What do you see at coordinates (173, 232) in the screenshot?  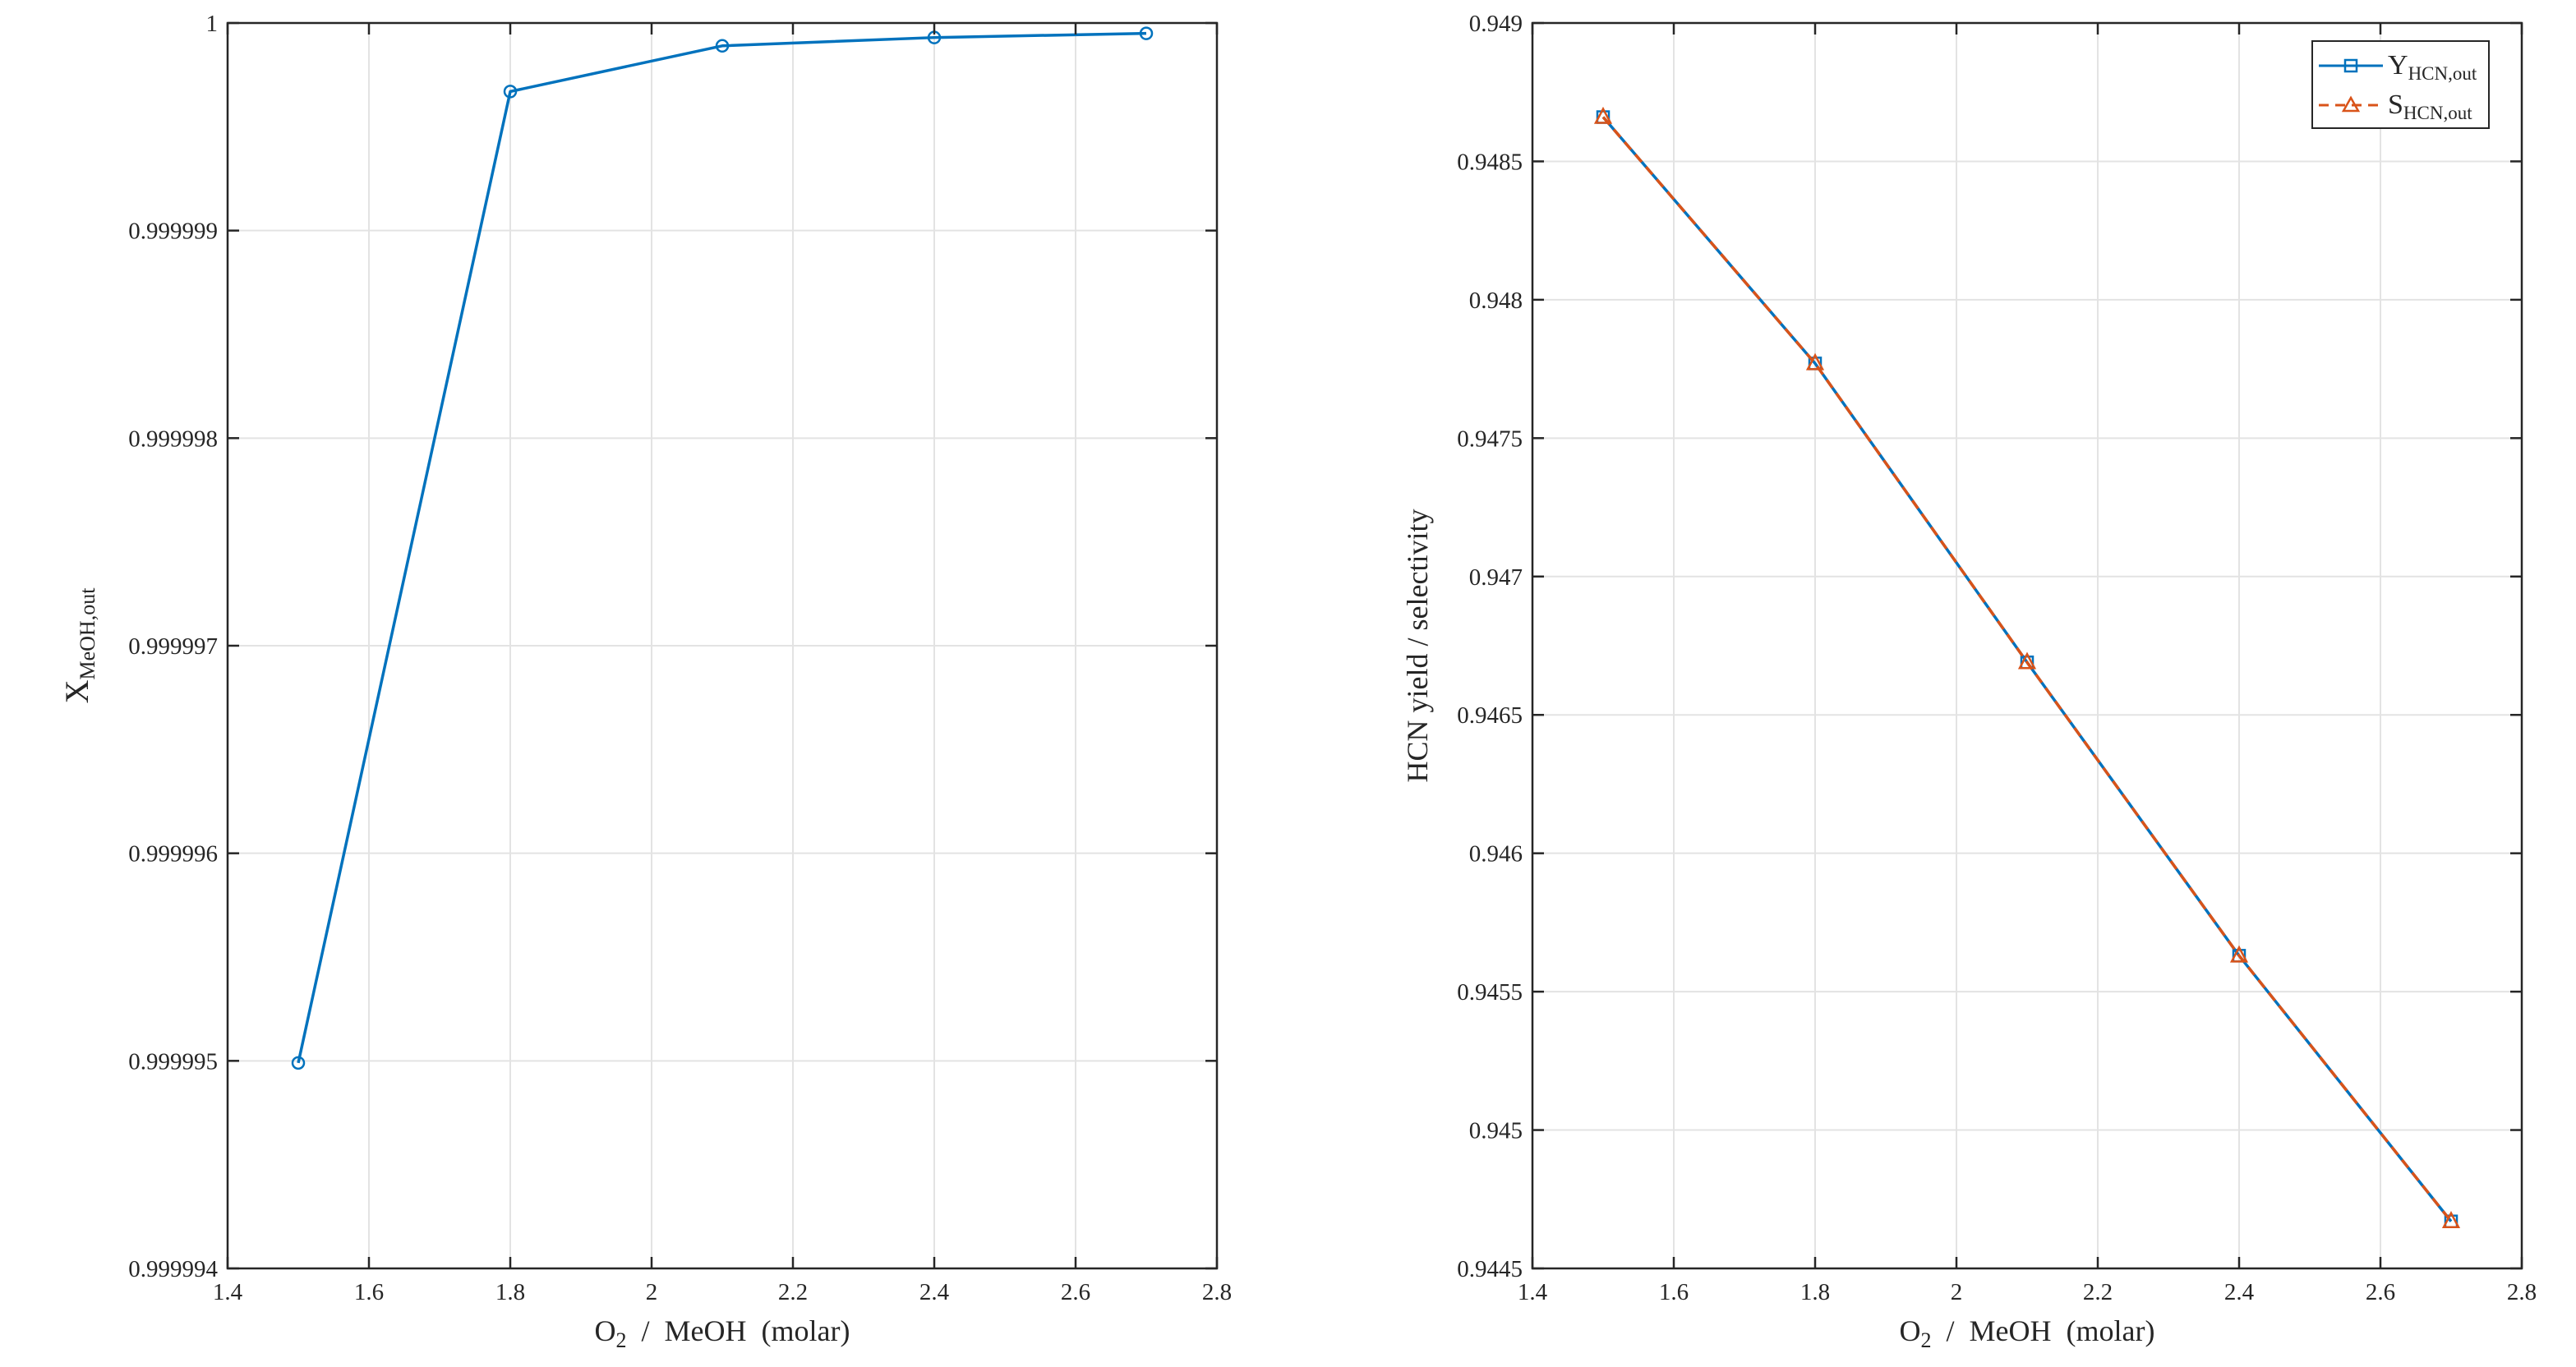 I see `y-tick-label: 0.999999` at bounding box center [173, 232].